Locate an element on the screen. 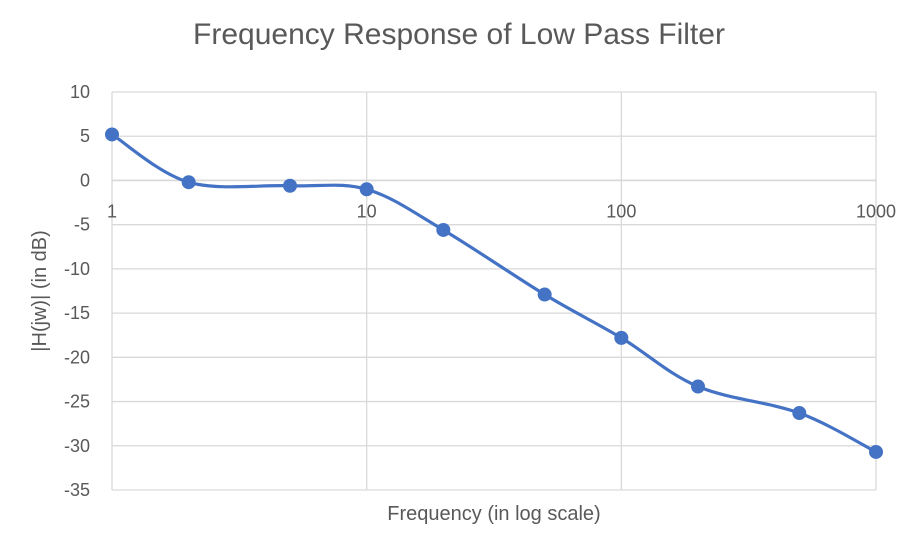 The width and height of the screenshot is (918, 552). y-tick-label: 0 is located at coordinates (85, 180).